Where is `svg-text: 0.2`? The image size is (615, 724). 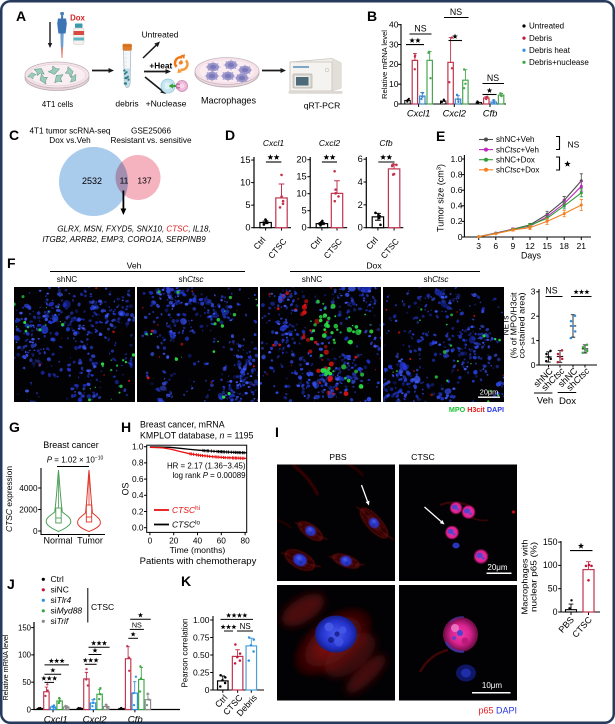 svg-text: 0.2 is located at coordinates (457, 221).